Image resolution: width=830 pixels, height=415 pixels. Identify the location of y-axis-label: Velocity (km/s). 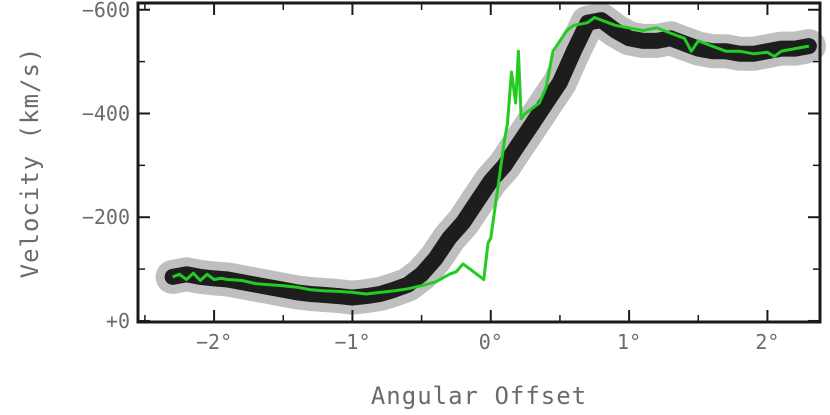
(30, 163).